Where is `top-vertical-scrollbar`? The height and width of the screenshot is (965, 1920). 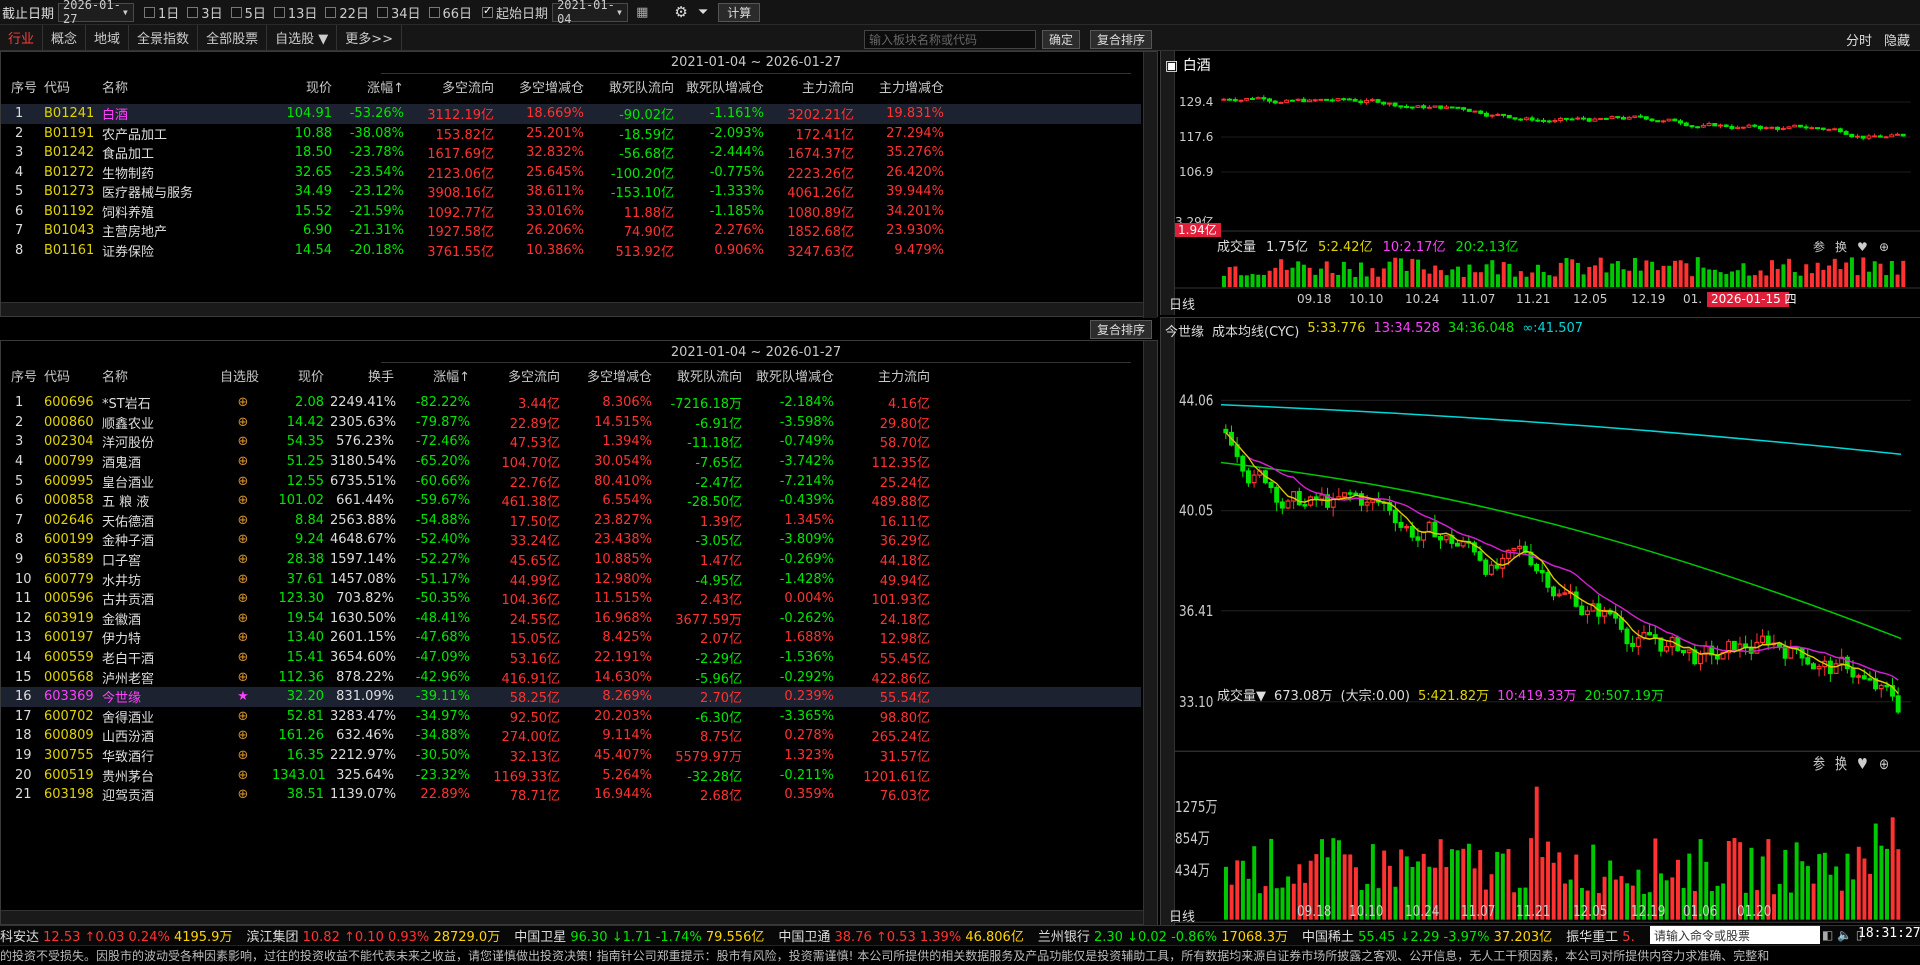
top-vertical-scrollbar is located at coordinates (1150, 185).